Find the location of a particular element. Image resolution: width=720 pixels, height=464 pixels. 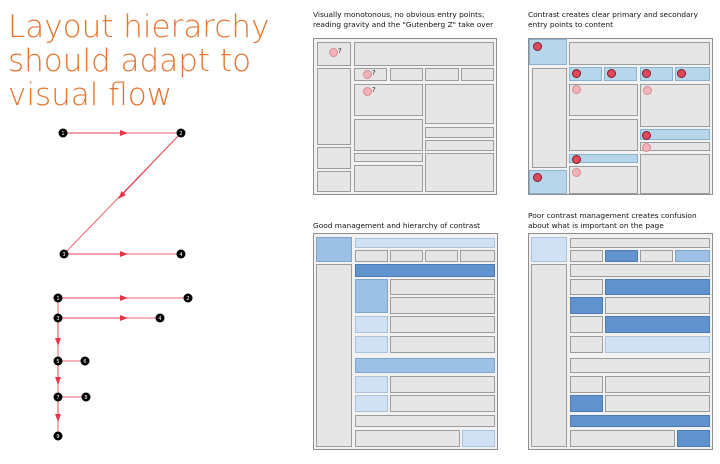

f-node-3: 3 is located at coordinates (58, 318).